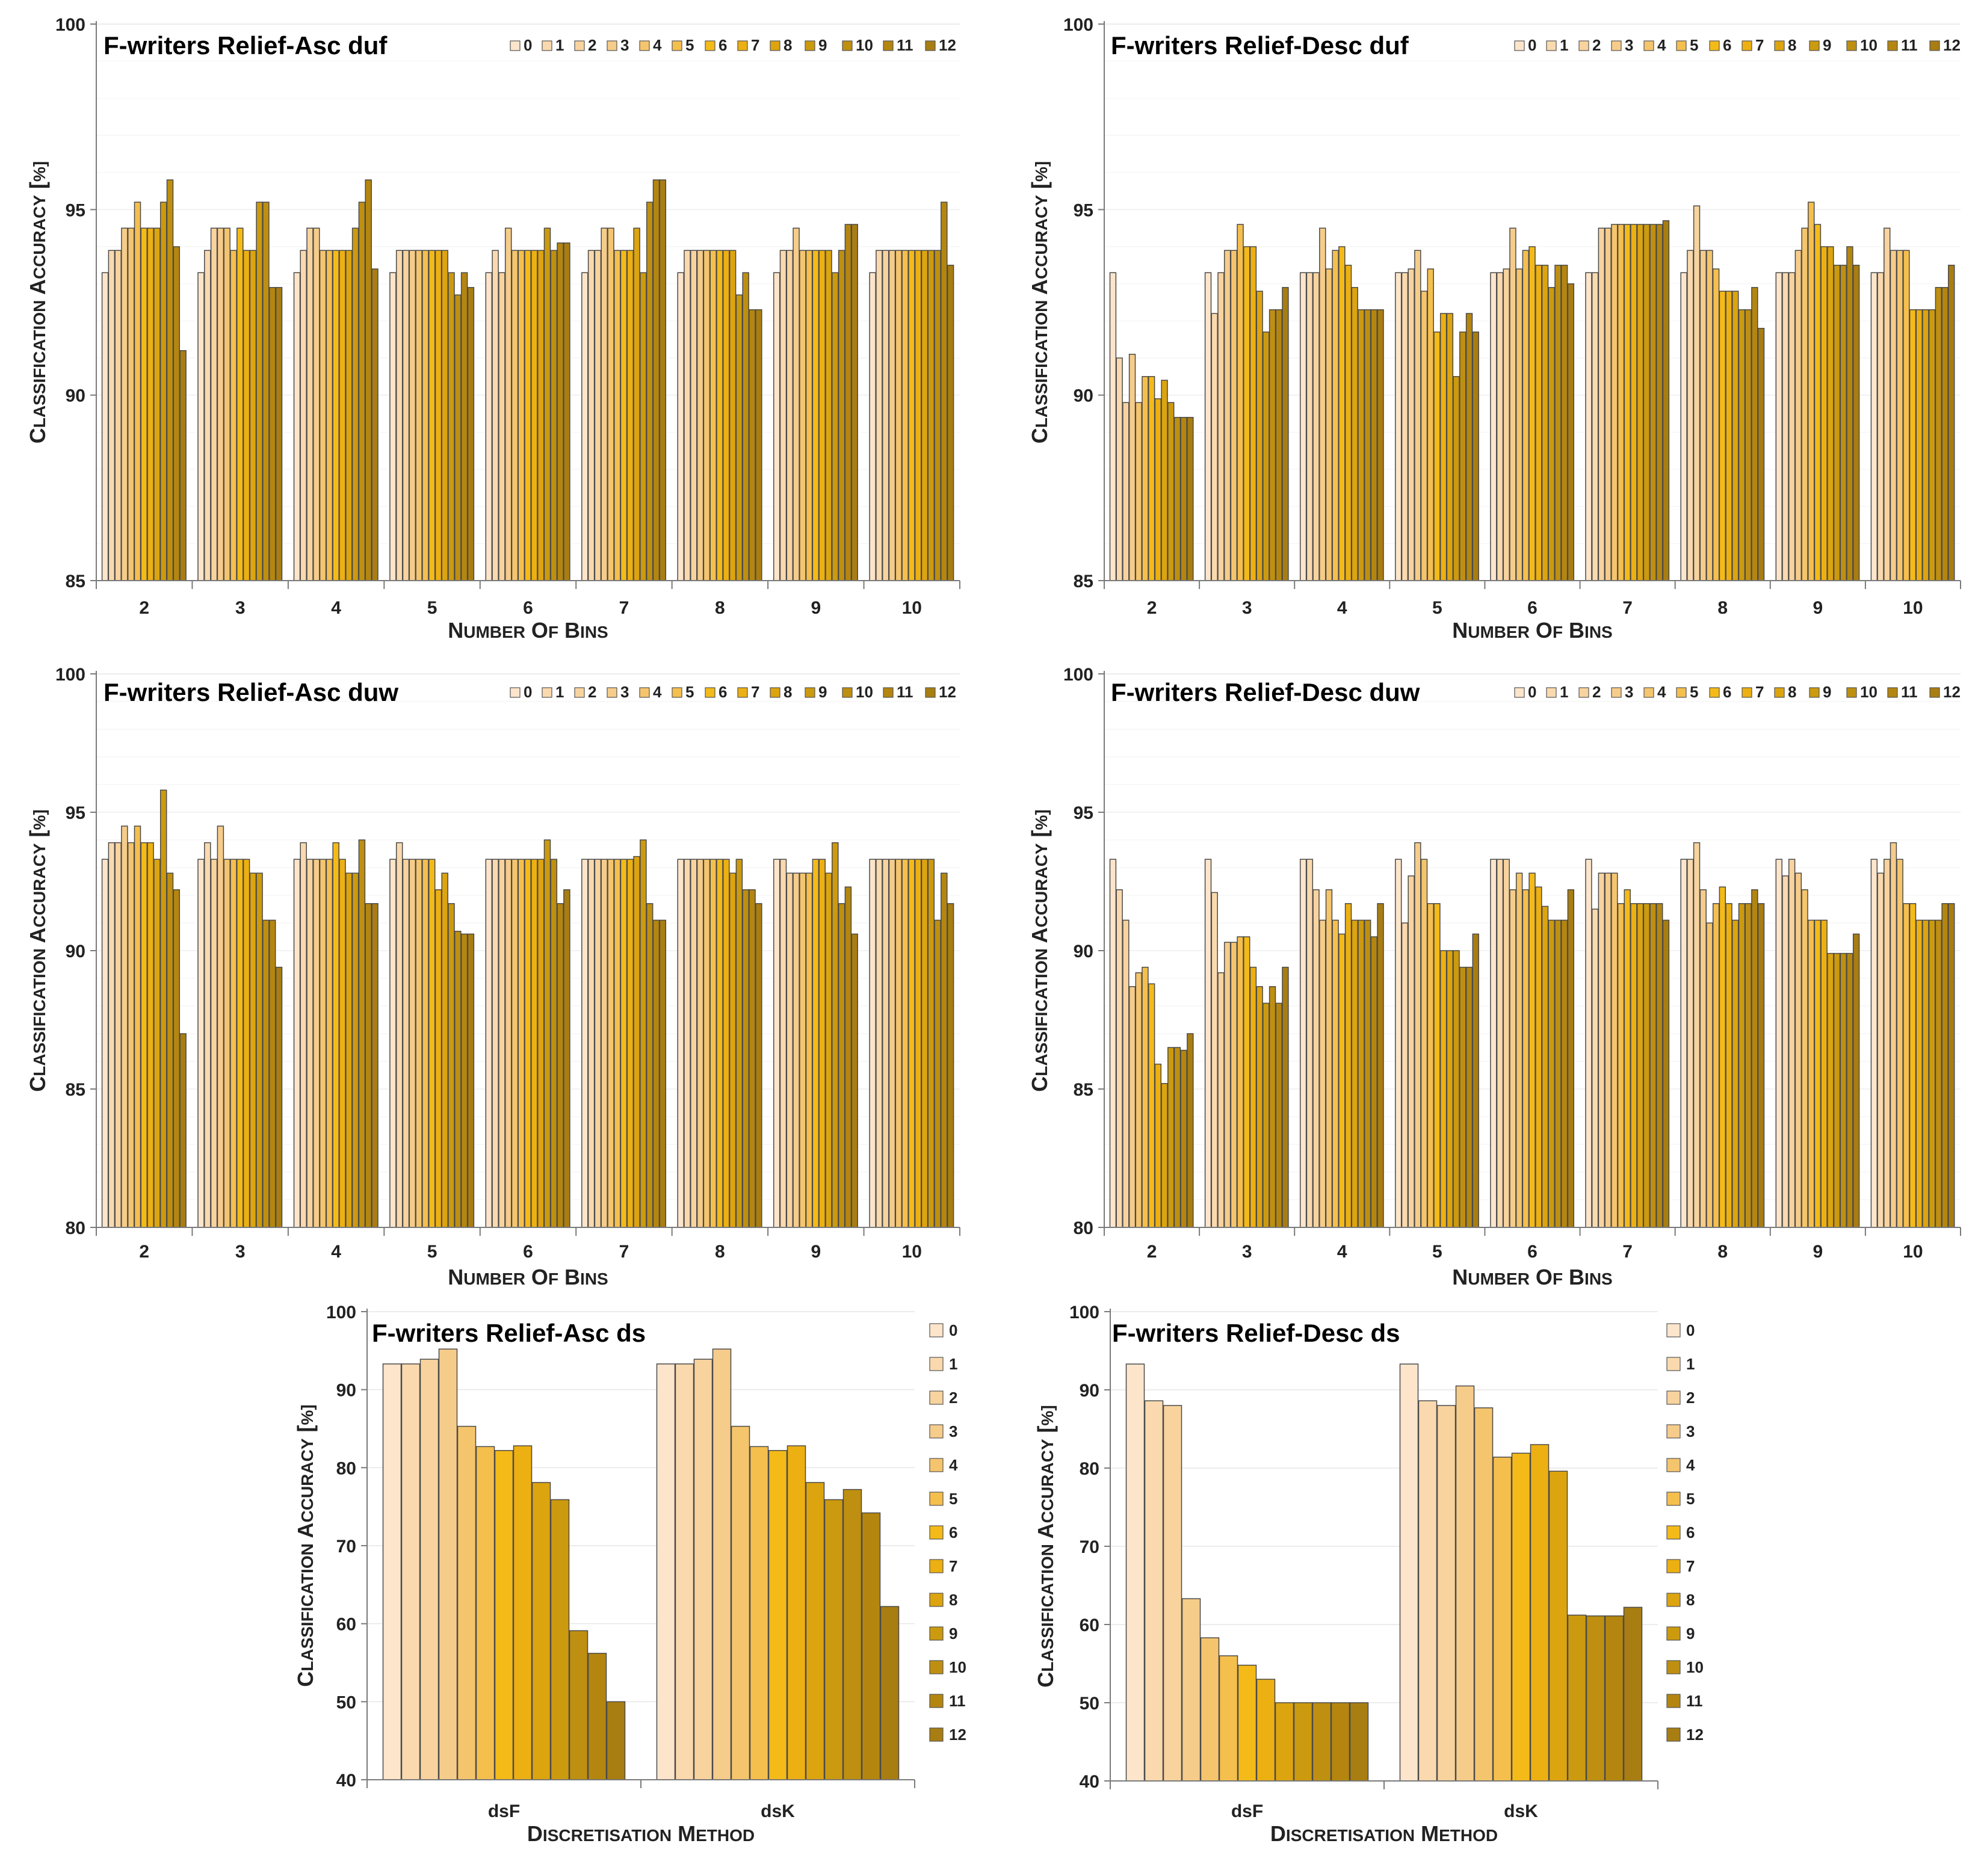 The height and width of the screenshot is (1876, 1978). I want to click on x-axis-title: DISCRETISATION METHOD, so click(1384, 1834).